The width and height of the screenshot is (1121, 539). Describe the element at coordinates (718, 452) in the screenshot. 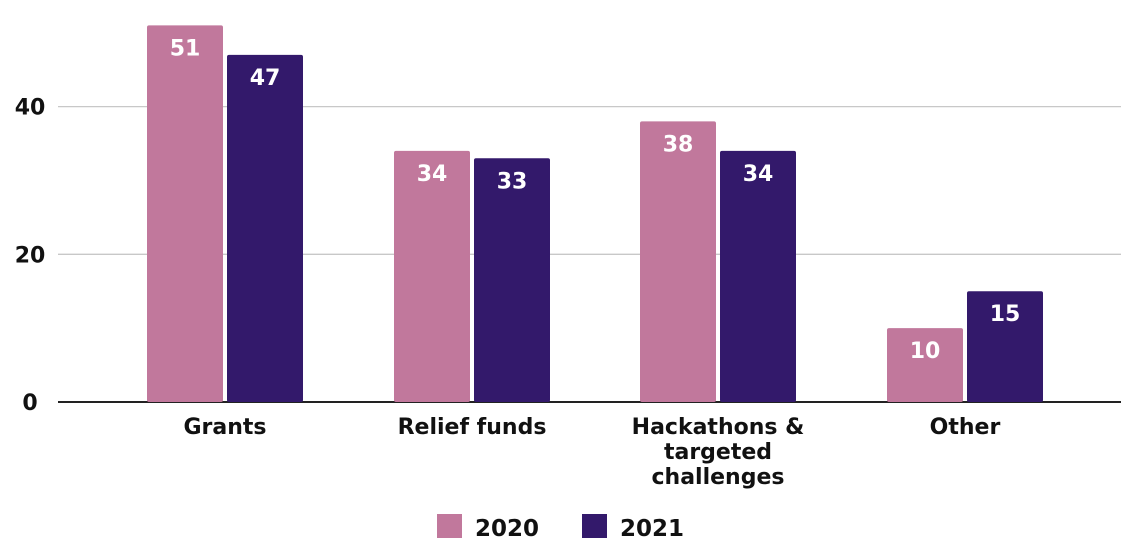

I see `x-tick-label: Hackathons & targeted challenges` at that location.